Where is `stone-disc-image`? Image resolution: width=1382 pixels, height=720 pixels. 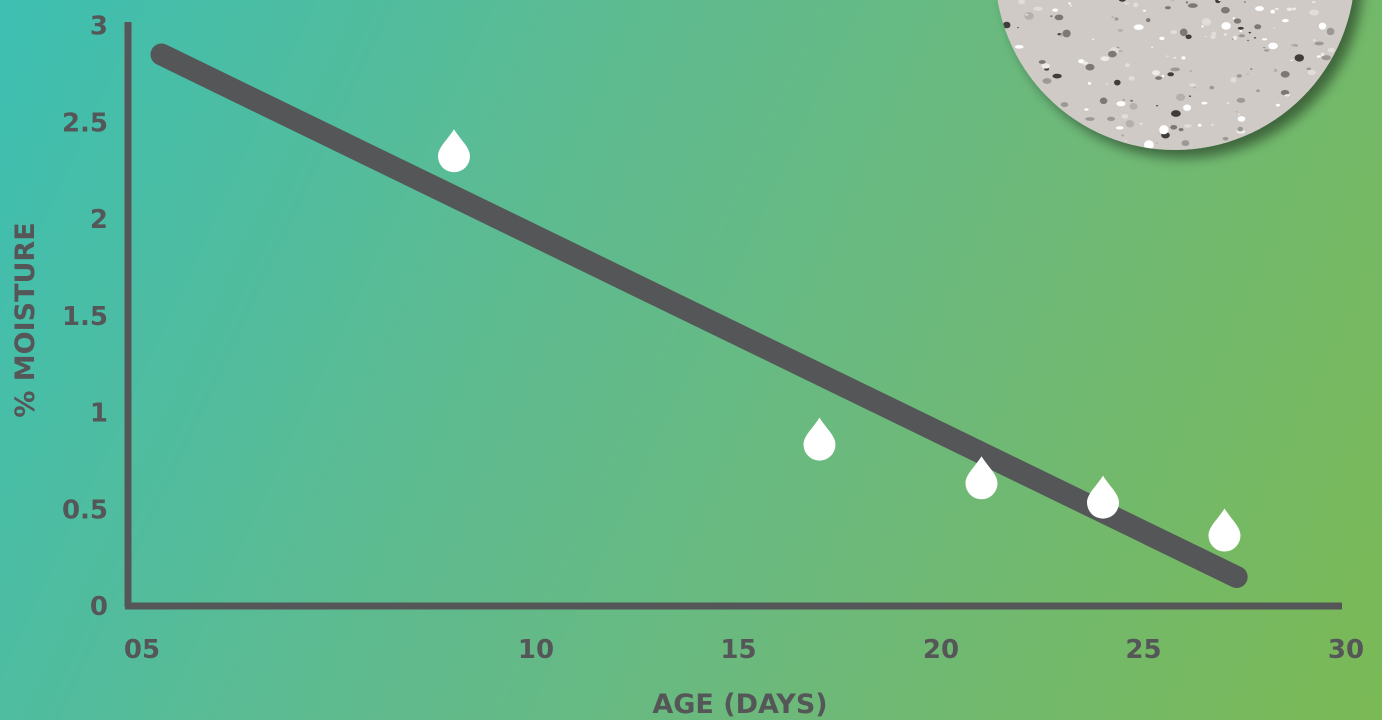
stone-disc-image is located at coordinates (1175, 75).